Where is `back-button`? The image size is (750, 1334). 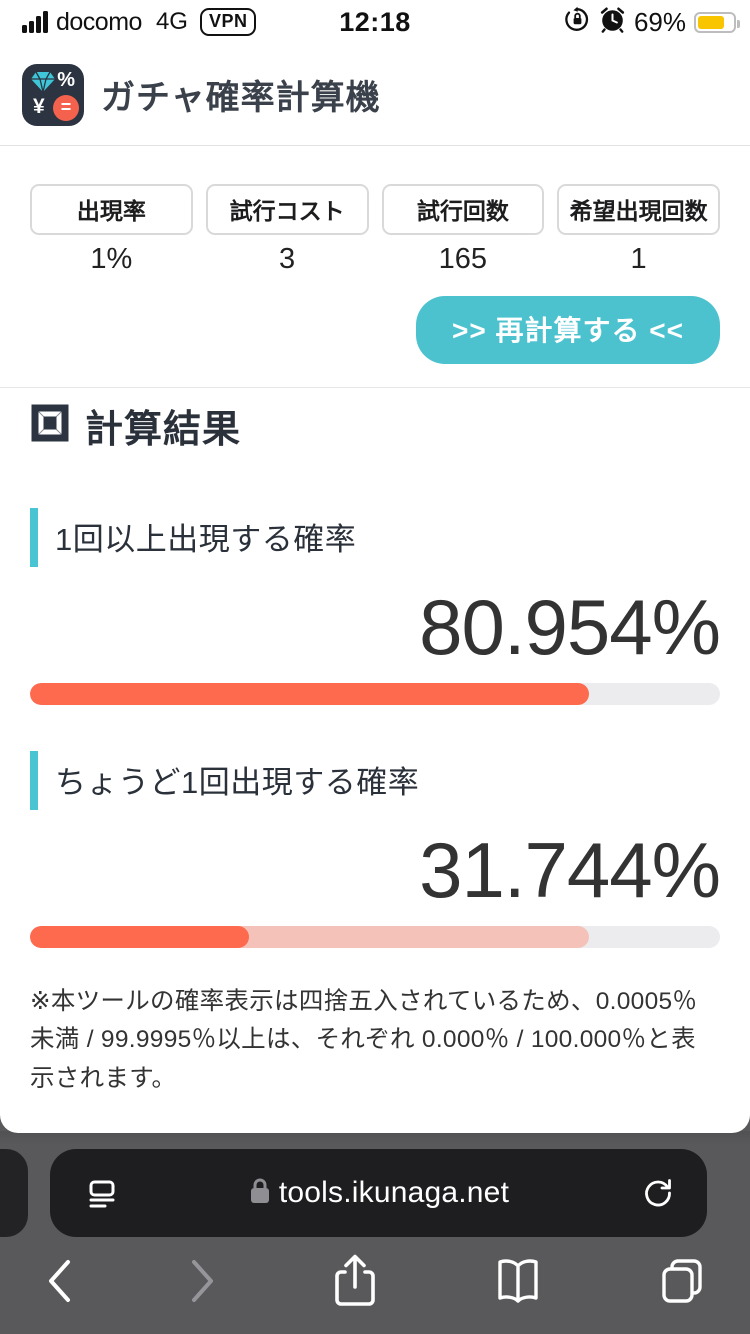
back-button is located at coordinates (59, 1281).